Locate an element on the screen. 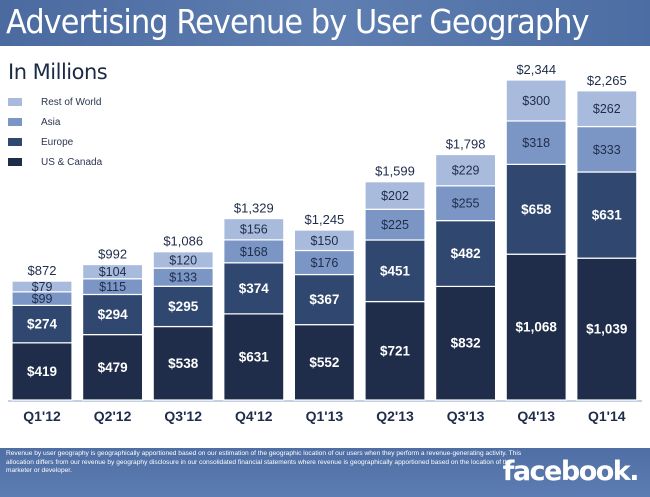  legend-item-asia: Asia is located at coordinates (55, 122).